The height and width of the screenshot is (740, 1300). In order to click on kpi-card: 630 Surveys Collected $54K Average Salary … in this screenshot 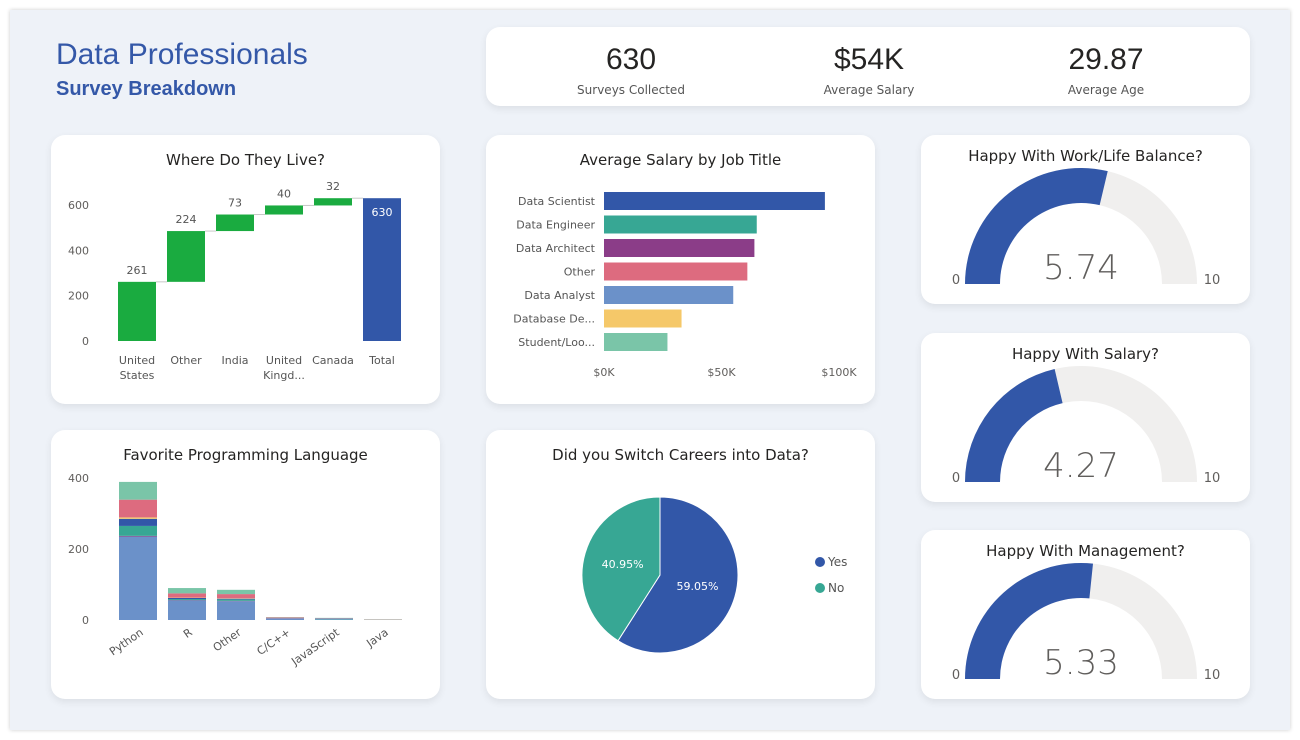, I will do `click(868, 66)`.